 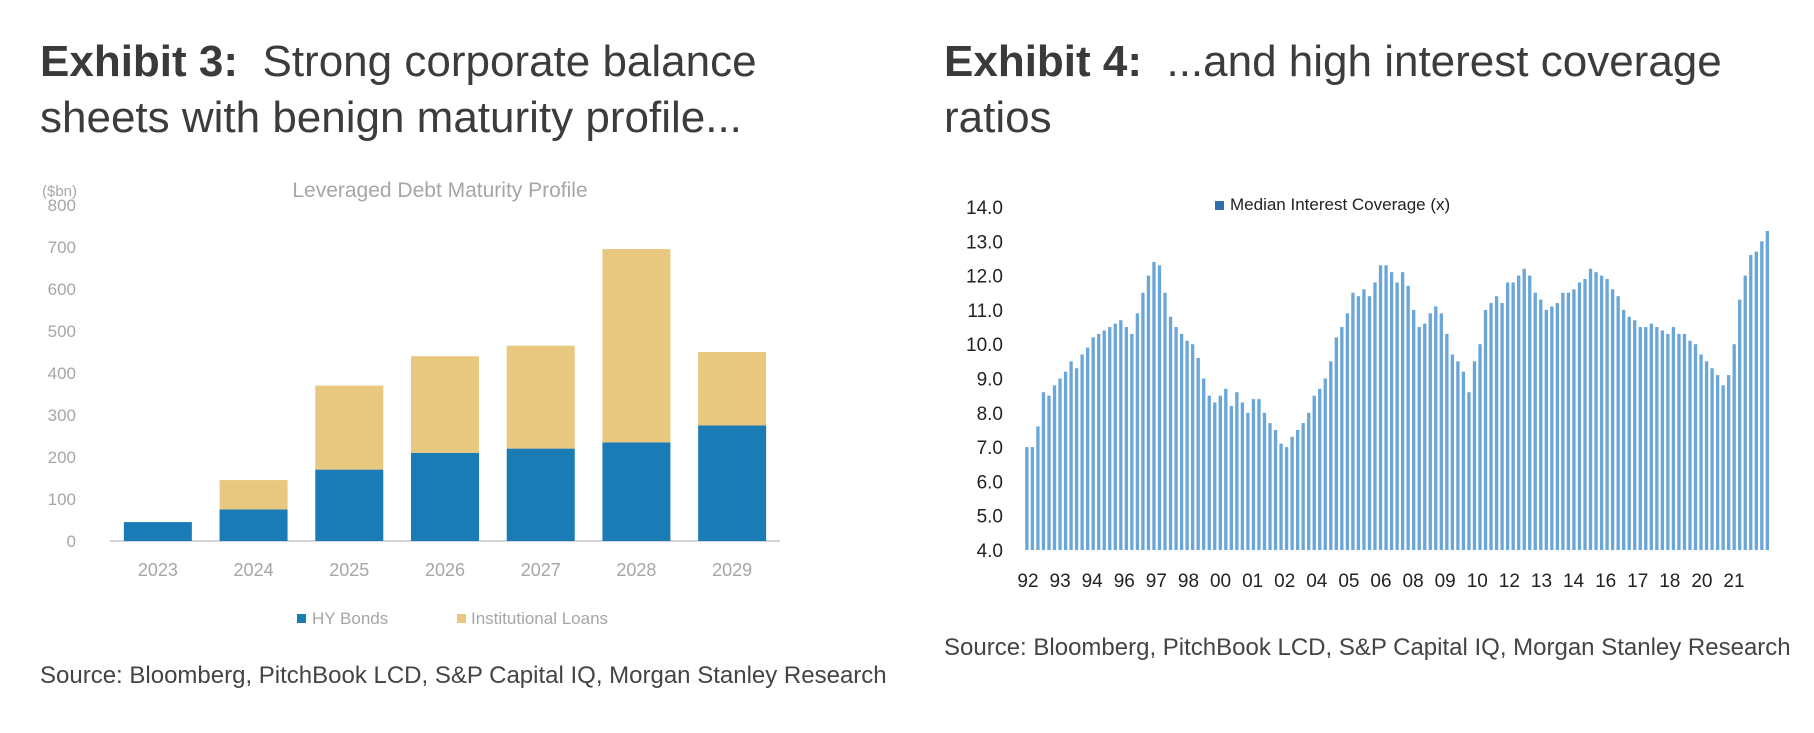 I want to click on x-tick-label: 01, so click(x=1252, y=581).